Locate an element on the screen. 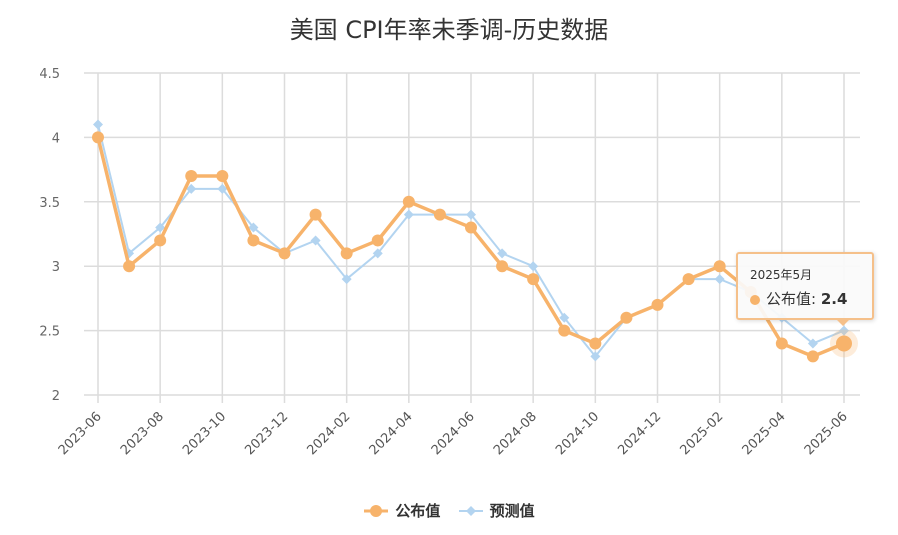  tooltip-arrow is located at coordinates (843, 322).